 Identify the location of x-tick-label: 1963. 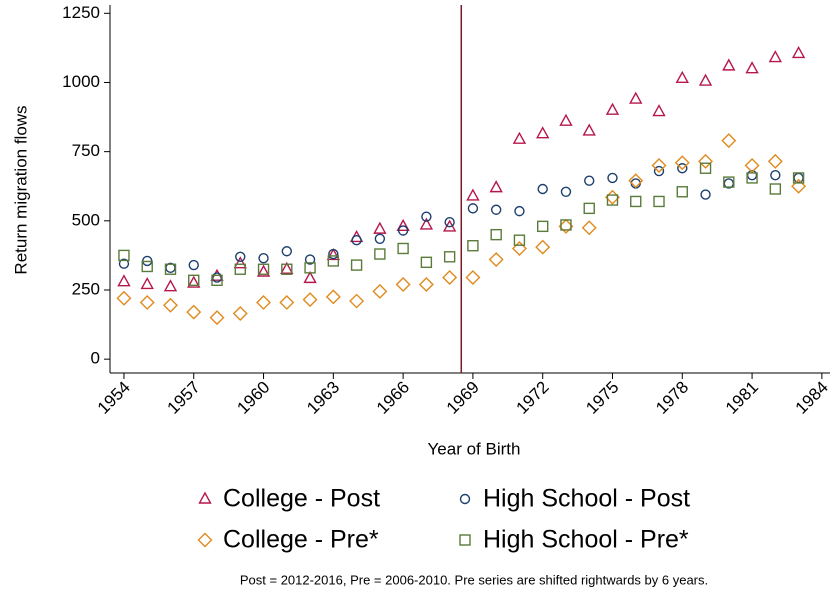
(323, 398).